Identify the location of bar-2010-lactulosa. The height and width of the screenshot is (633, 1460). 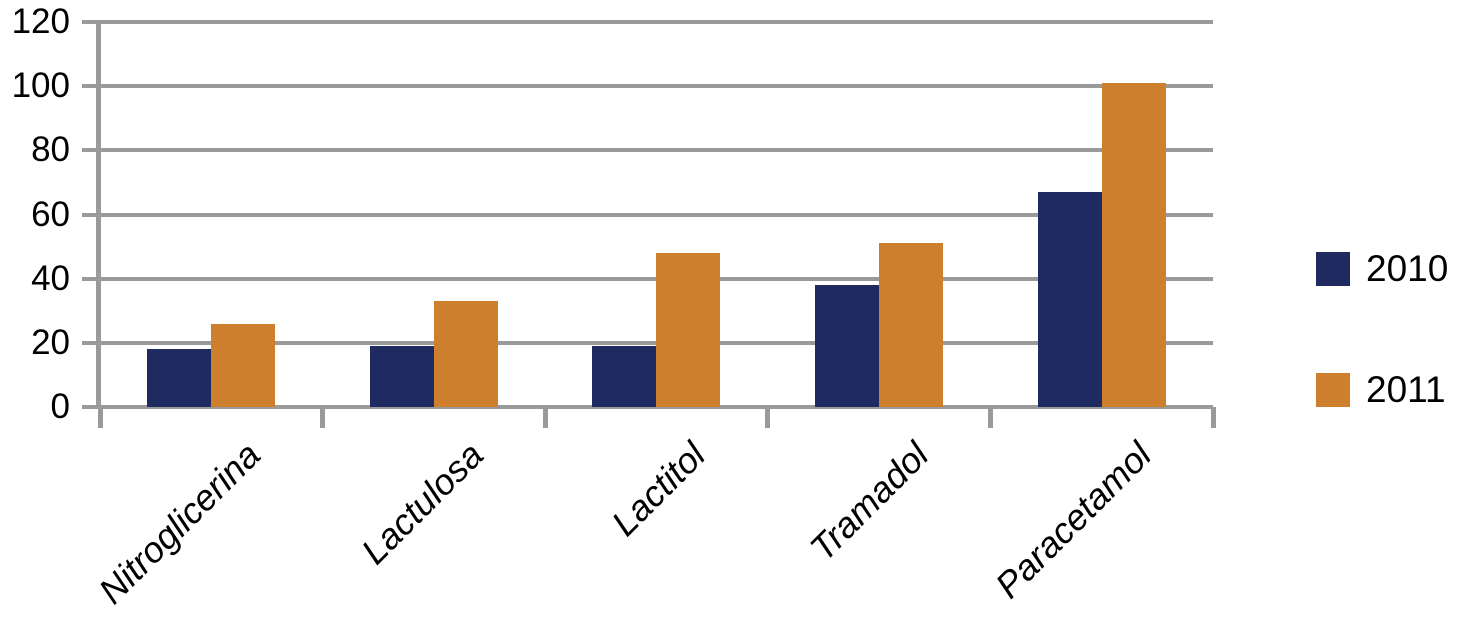
(401, 376).